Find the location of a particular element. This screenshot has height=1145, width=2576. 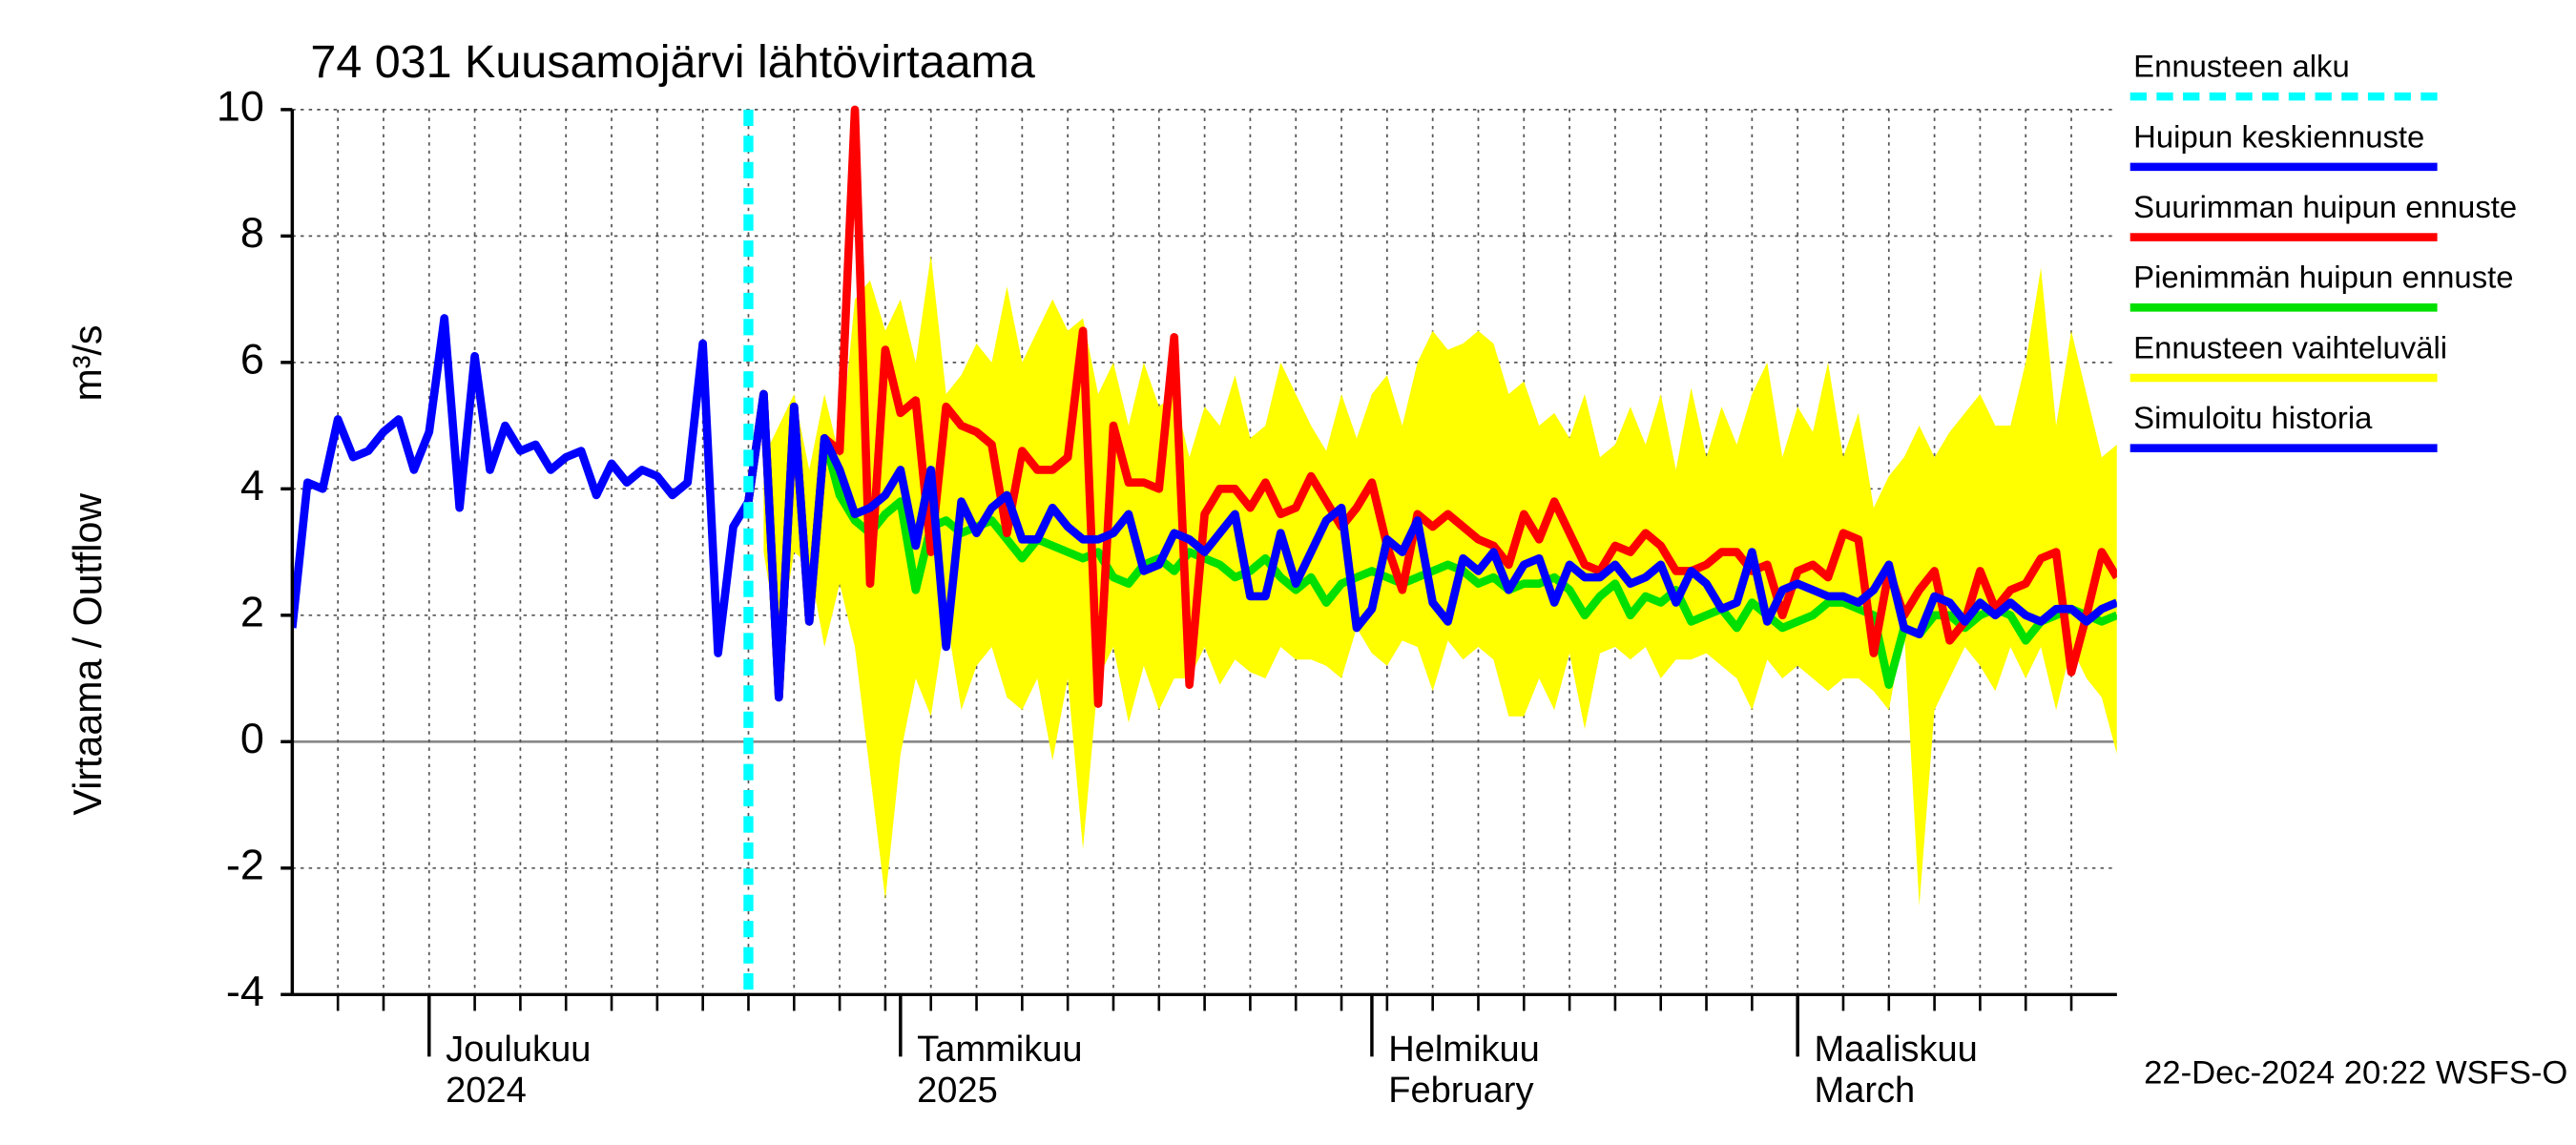

y-tick-label: 2 is located at coordinates (252, 613).